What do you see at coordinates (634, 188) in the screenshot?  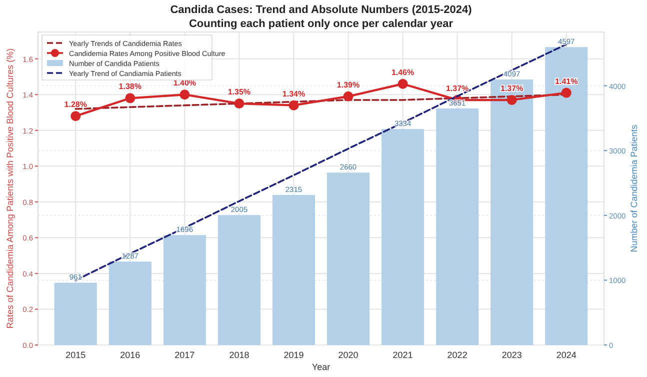 I see `y2-axis-title: Number of Candidemia Patients` at bounding box center [634, 188].